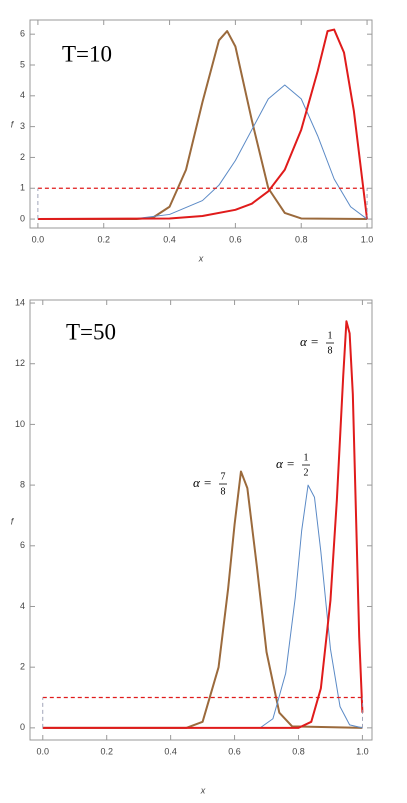 This screenshot has width=407, height=803. What do you see at coordinates (87, 53) in the screenshot?
I see `chart-title: T=10` at bounding box center [87, 53].